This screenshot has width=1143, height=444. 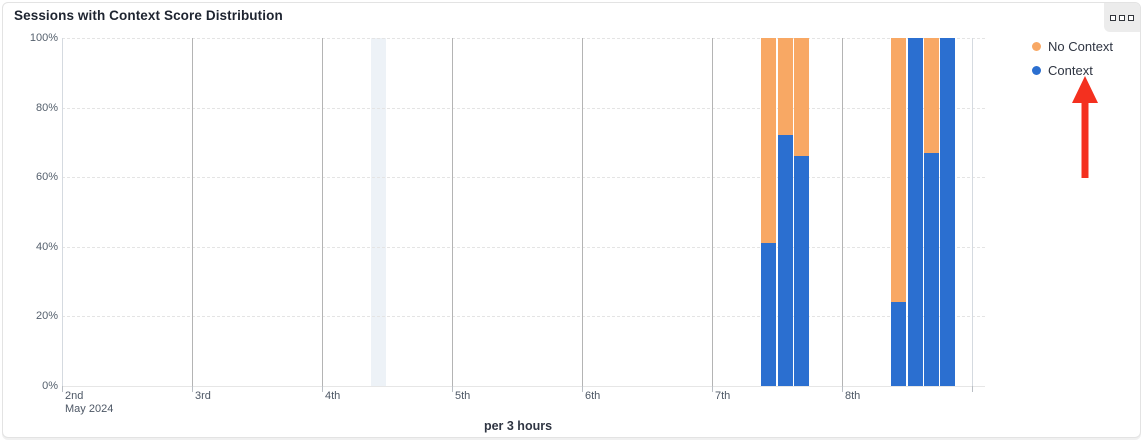 What do you see at coordinates (148, 15) in the screenshot?
I see `chart-title: Sessions with Context Score Distribution` at bounding box center [148, 15].